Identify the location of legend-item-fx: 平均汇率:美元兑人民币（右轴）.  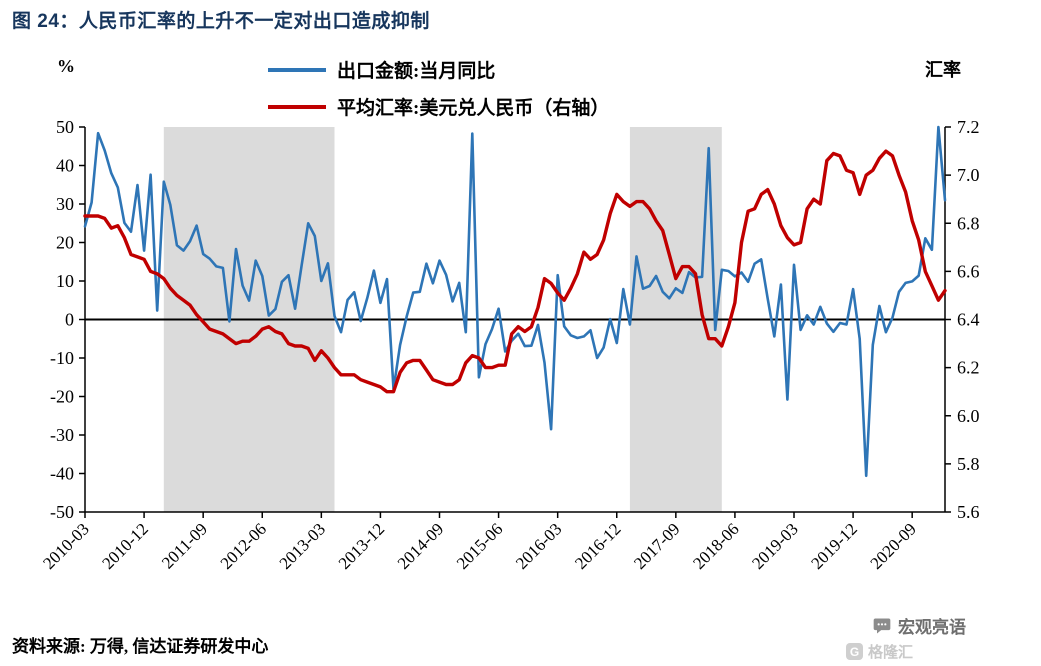
(438, 106).